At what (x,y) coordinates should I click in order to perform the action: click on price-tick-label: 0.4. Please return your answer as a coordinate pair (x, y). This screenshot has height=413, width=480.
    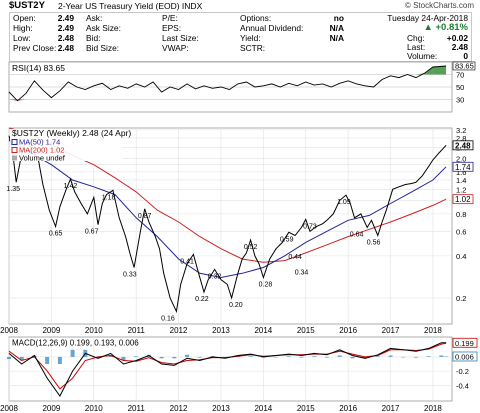
    Looking at the image, I should click on (461, 256).